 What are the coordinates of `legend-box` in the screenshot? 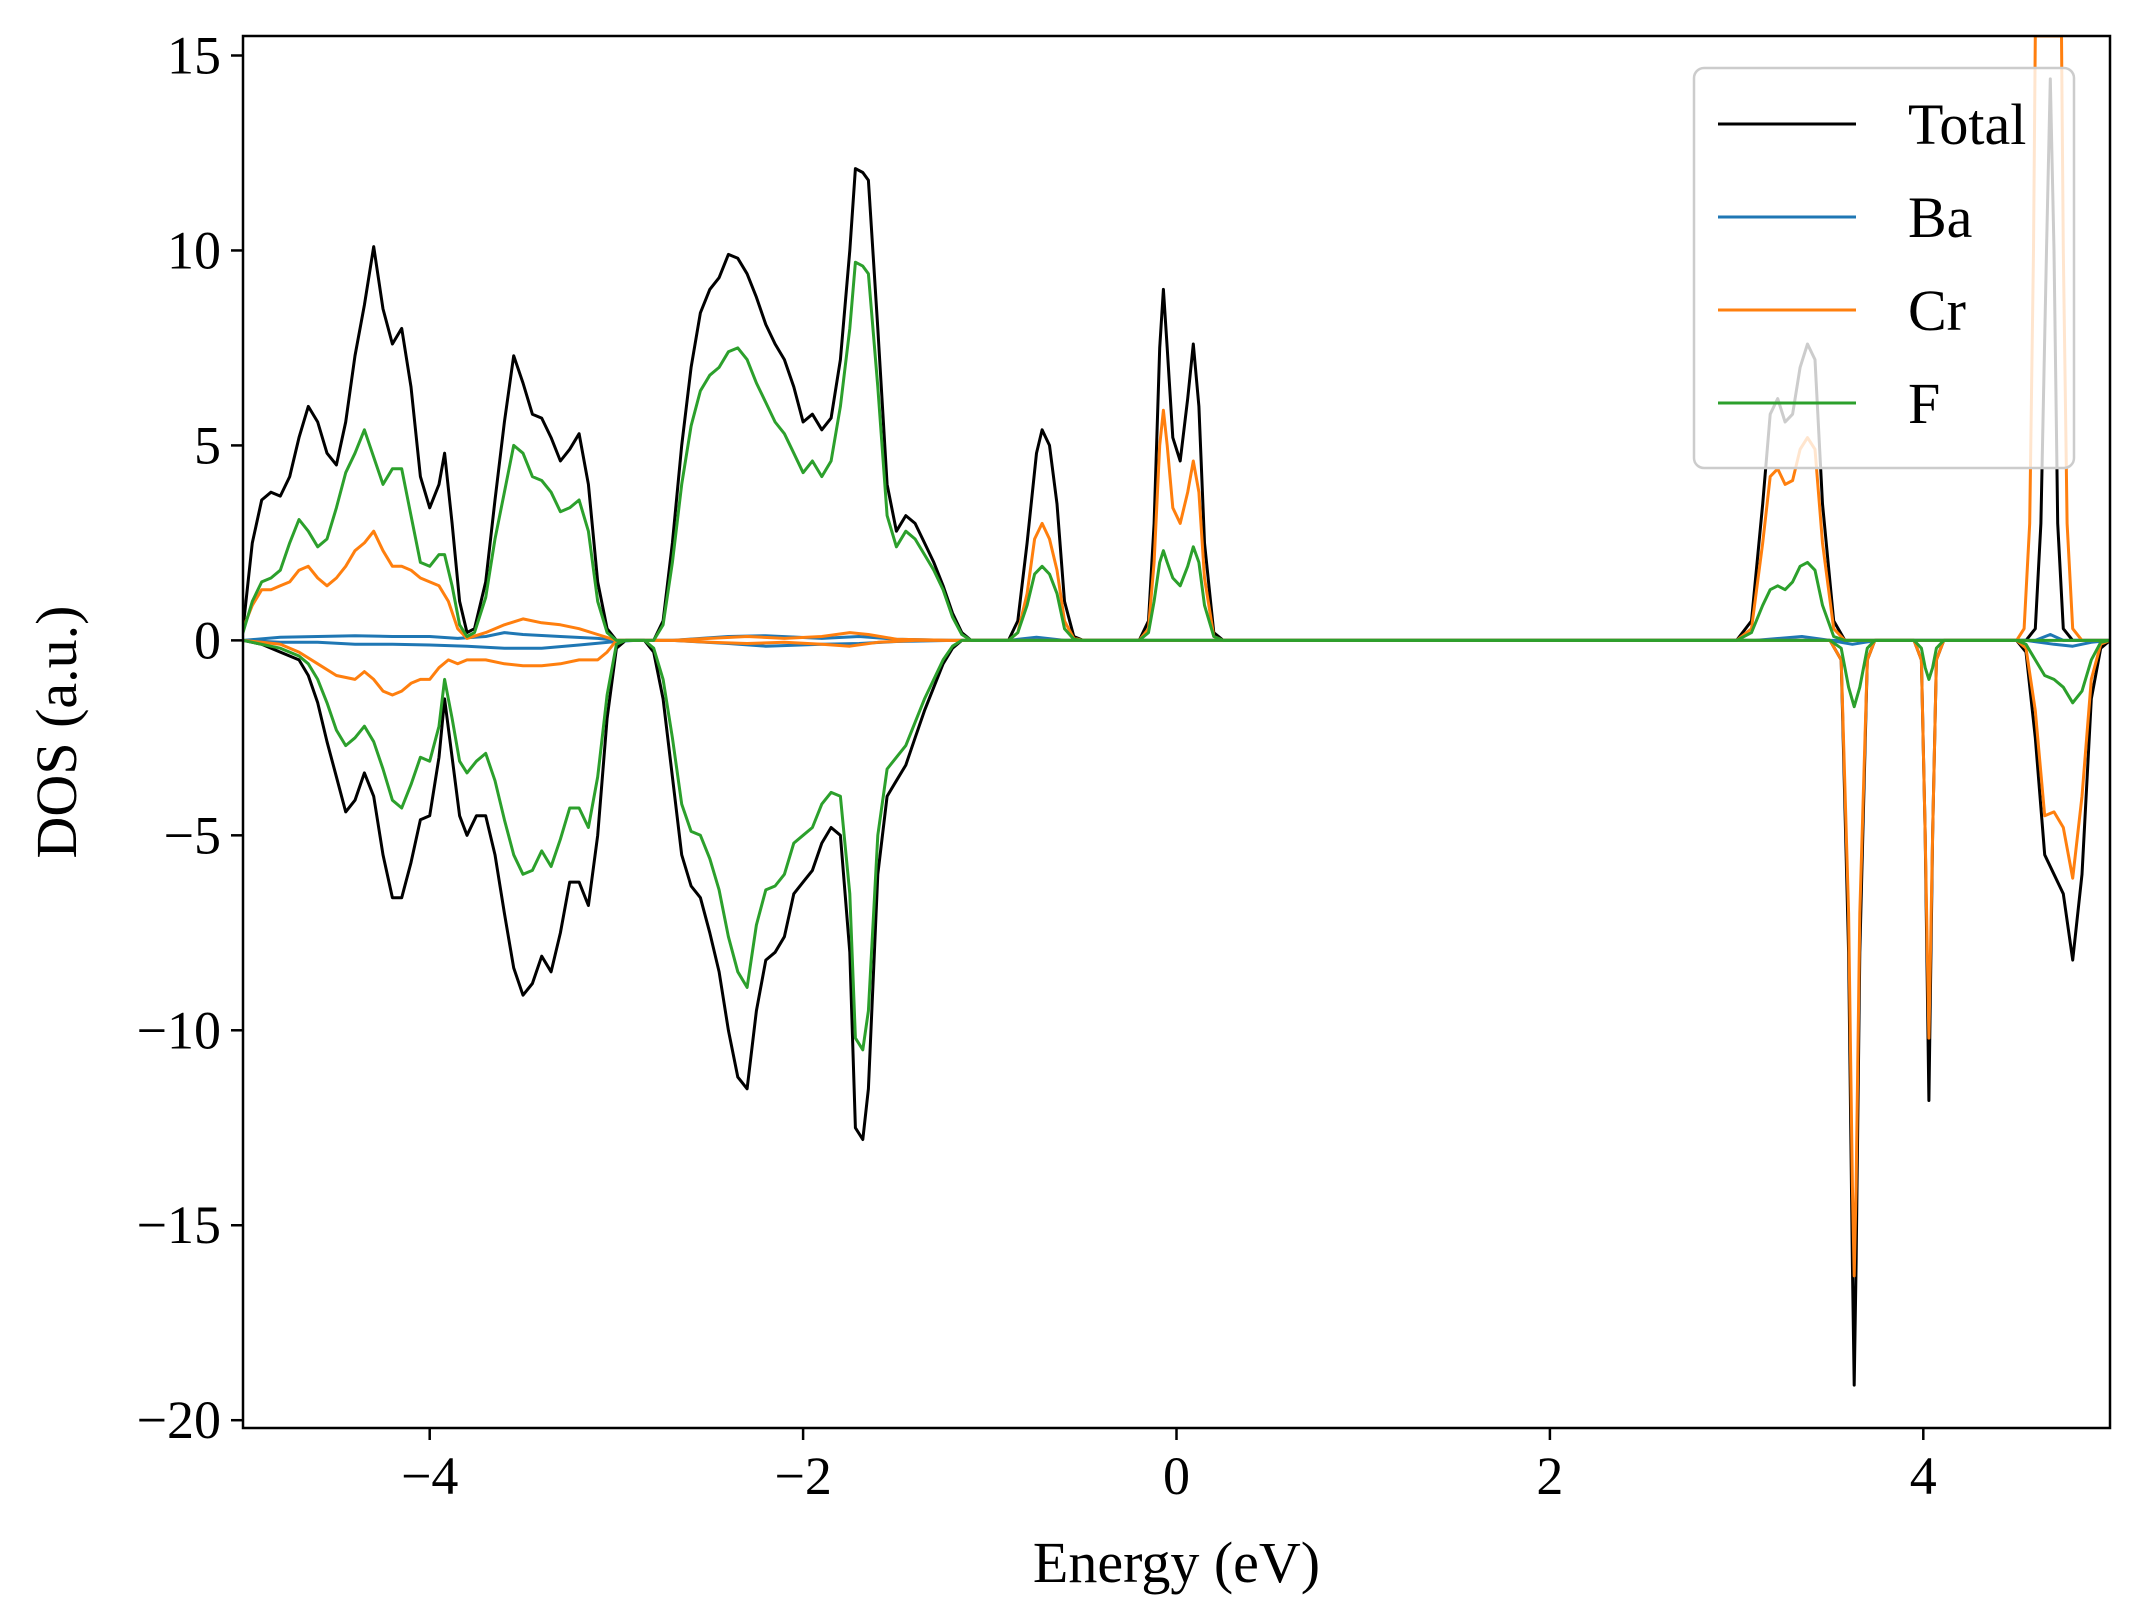 It's located at (1884, 268).